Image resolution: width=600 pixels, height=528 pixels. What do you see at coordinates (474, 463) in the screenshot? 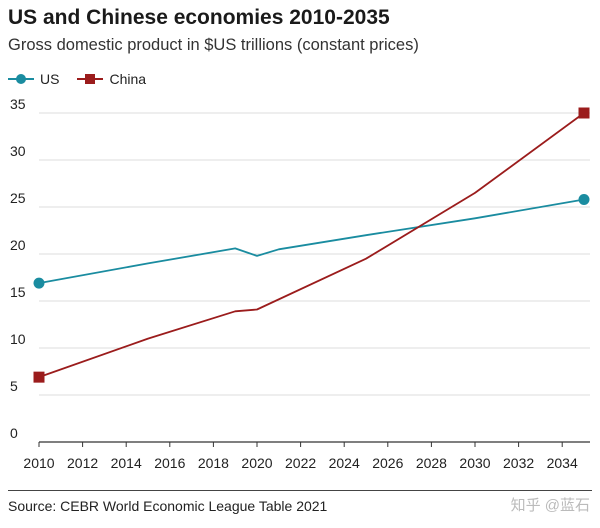
I see `x-tick-label-2030: 2030` at bounding box center [474, 463].